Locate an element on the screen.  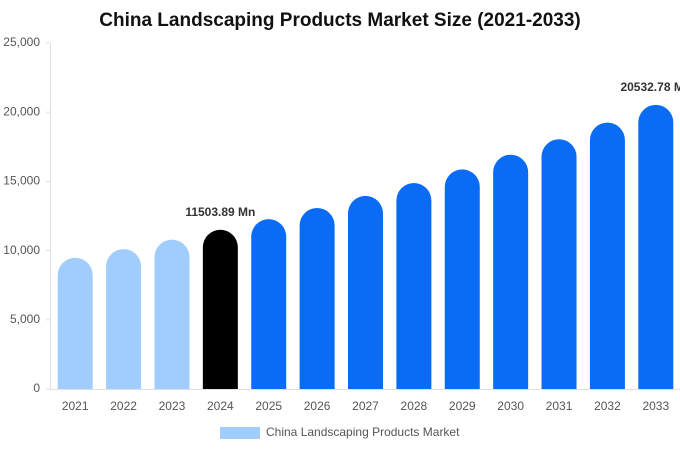
value-label: 11503.89 Mn is located at coordinates (220, 212).